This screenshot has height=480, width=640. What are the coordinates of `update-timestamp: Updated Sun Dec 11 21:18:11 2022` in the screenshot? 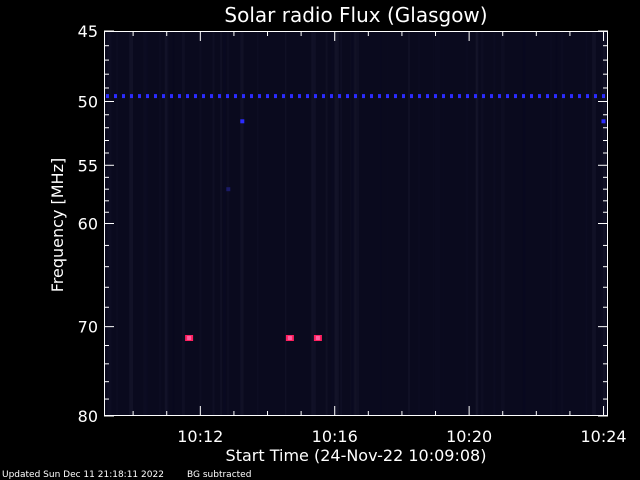 It's located at (83, 475).